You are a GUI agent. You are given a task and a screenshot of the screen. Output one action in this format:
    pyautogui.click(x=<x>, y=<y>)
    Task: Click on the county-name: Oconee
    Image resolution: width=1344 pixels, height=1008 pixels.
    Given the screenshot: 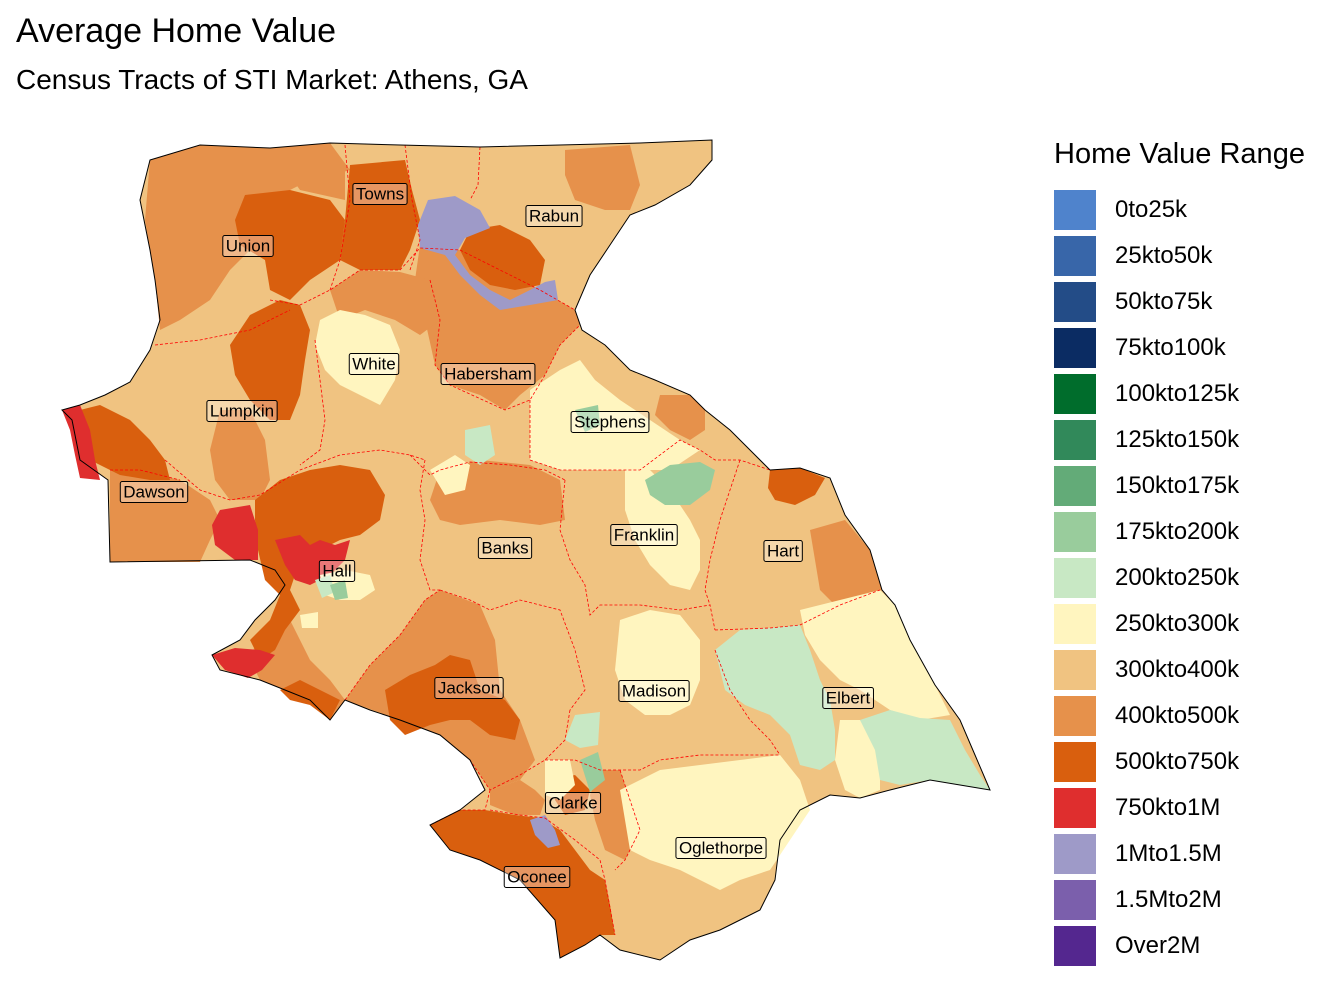 What is the action you would take?
    pyautogui.click(x=537, y=877)
    